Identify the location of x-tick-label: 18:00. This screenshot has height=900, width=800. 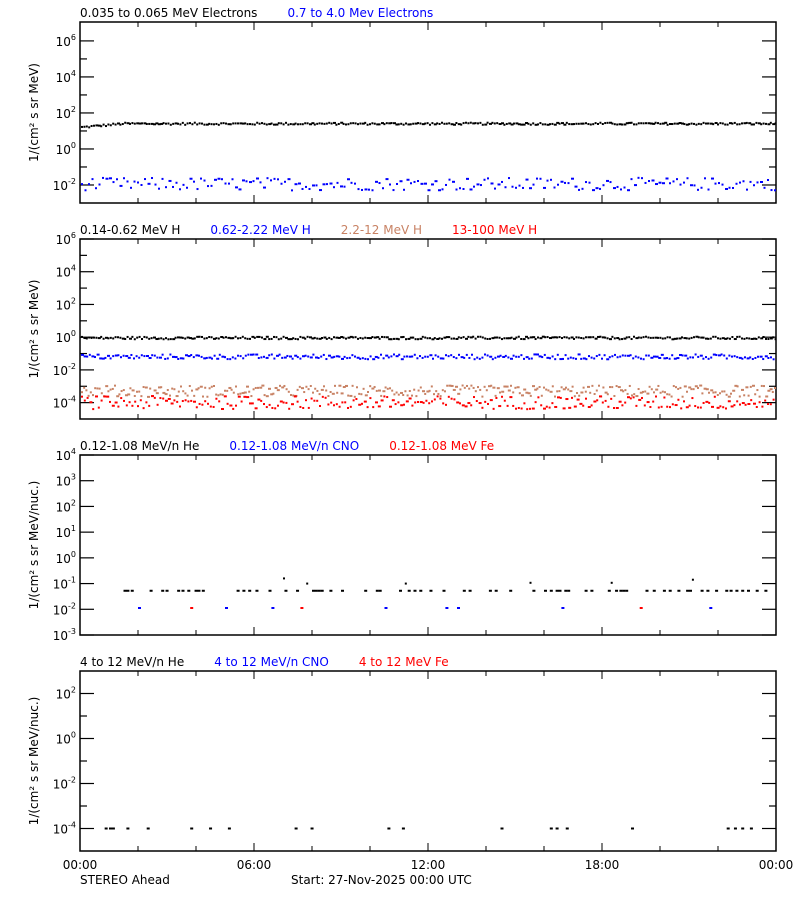
(602, 865).